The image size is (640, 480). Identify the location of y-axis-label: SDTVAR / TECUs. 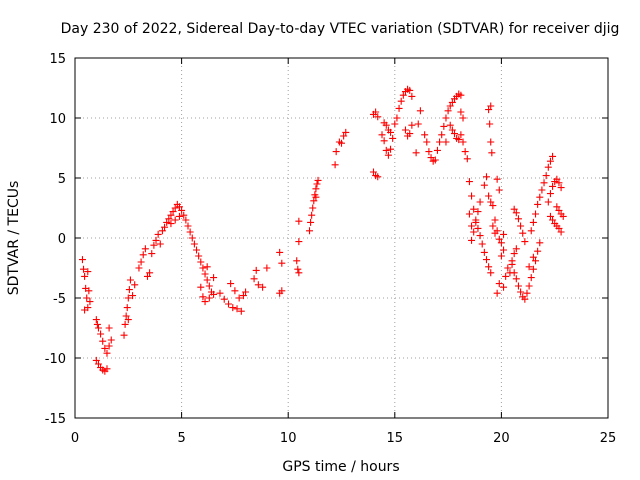
(14, 238).